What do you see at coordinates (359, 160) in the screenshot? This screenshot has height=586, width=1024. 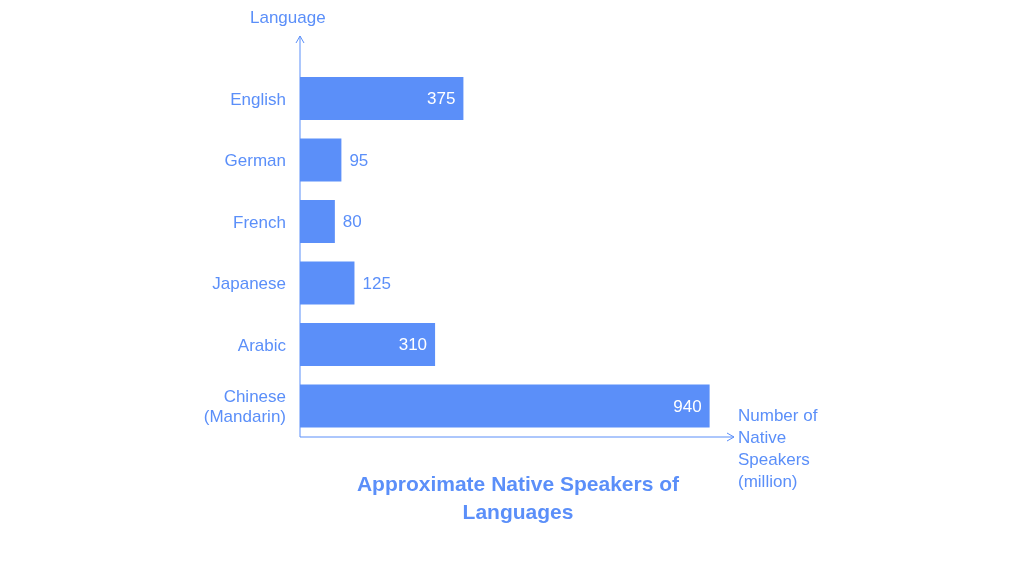 I see `data-label: 95` at bounding box center [359, 160].